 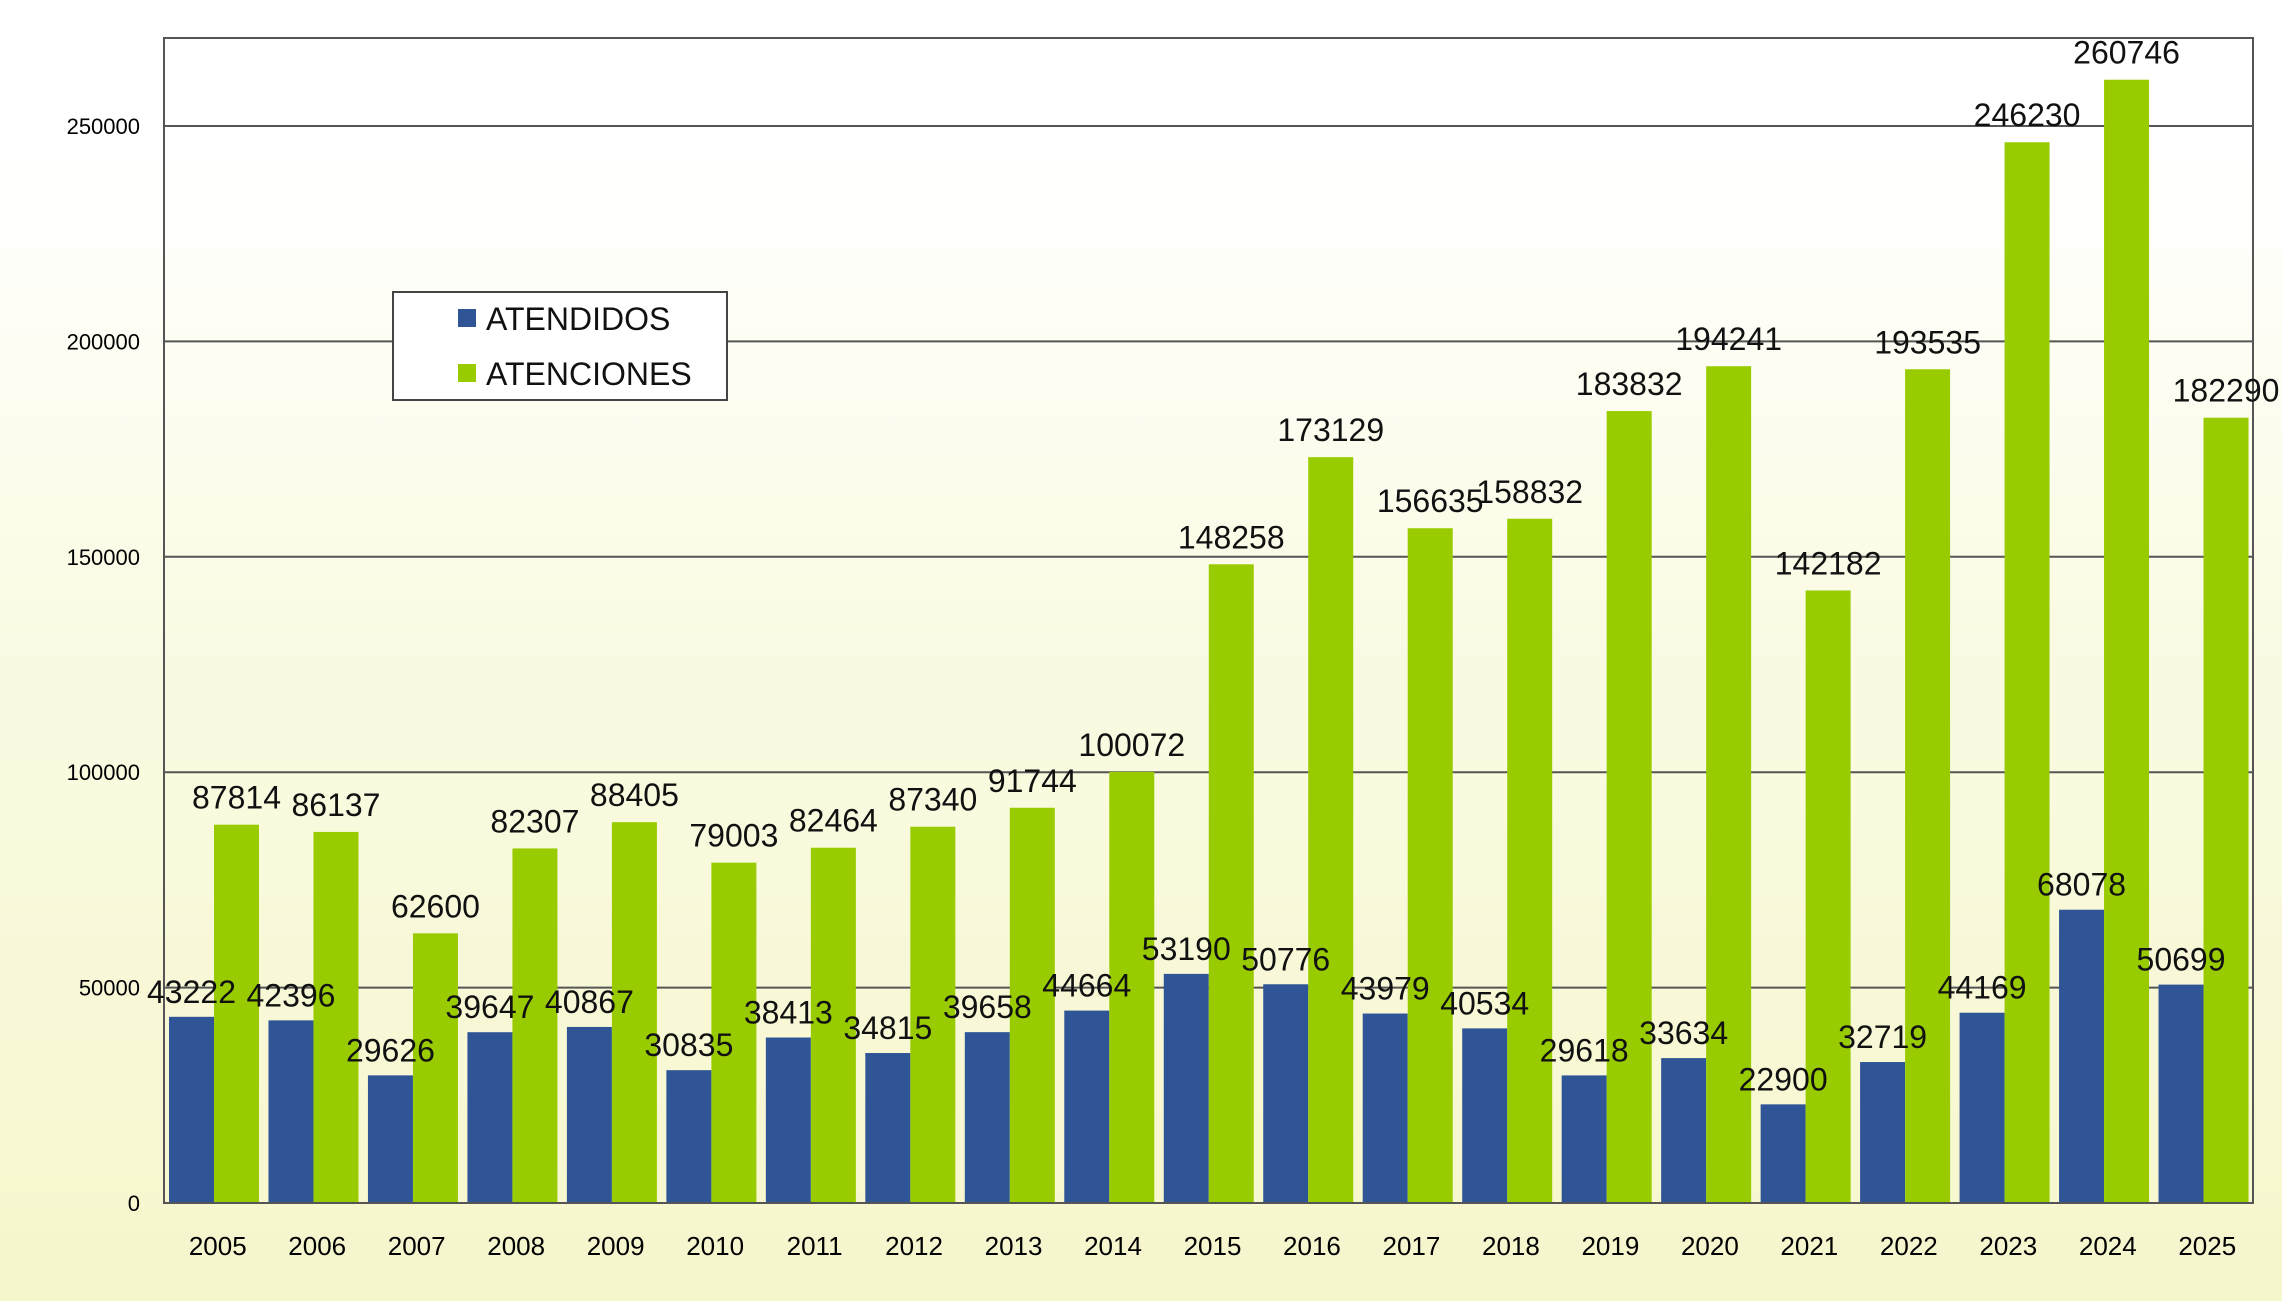 What do you see at coordinates (815, 1246) in the screenshot?
I see `x-tick-label: 2011` at bounding box center [815, 1246].